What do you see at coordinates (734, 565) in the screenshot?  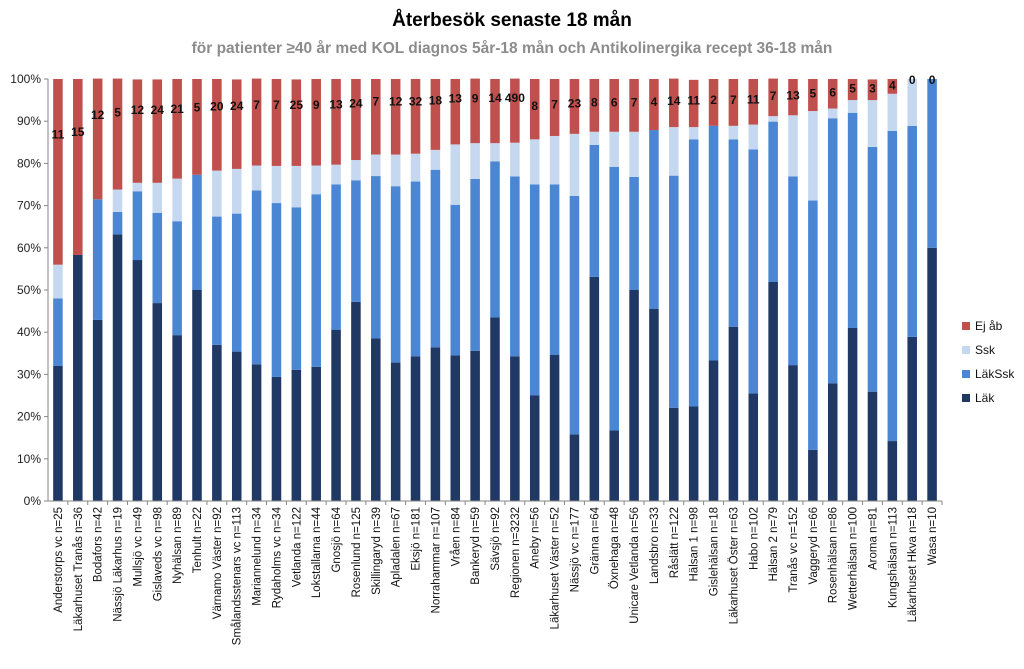 I see `x-tick-label: Läkarhuset Öster n=63` at bounding box center [734, 565].